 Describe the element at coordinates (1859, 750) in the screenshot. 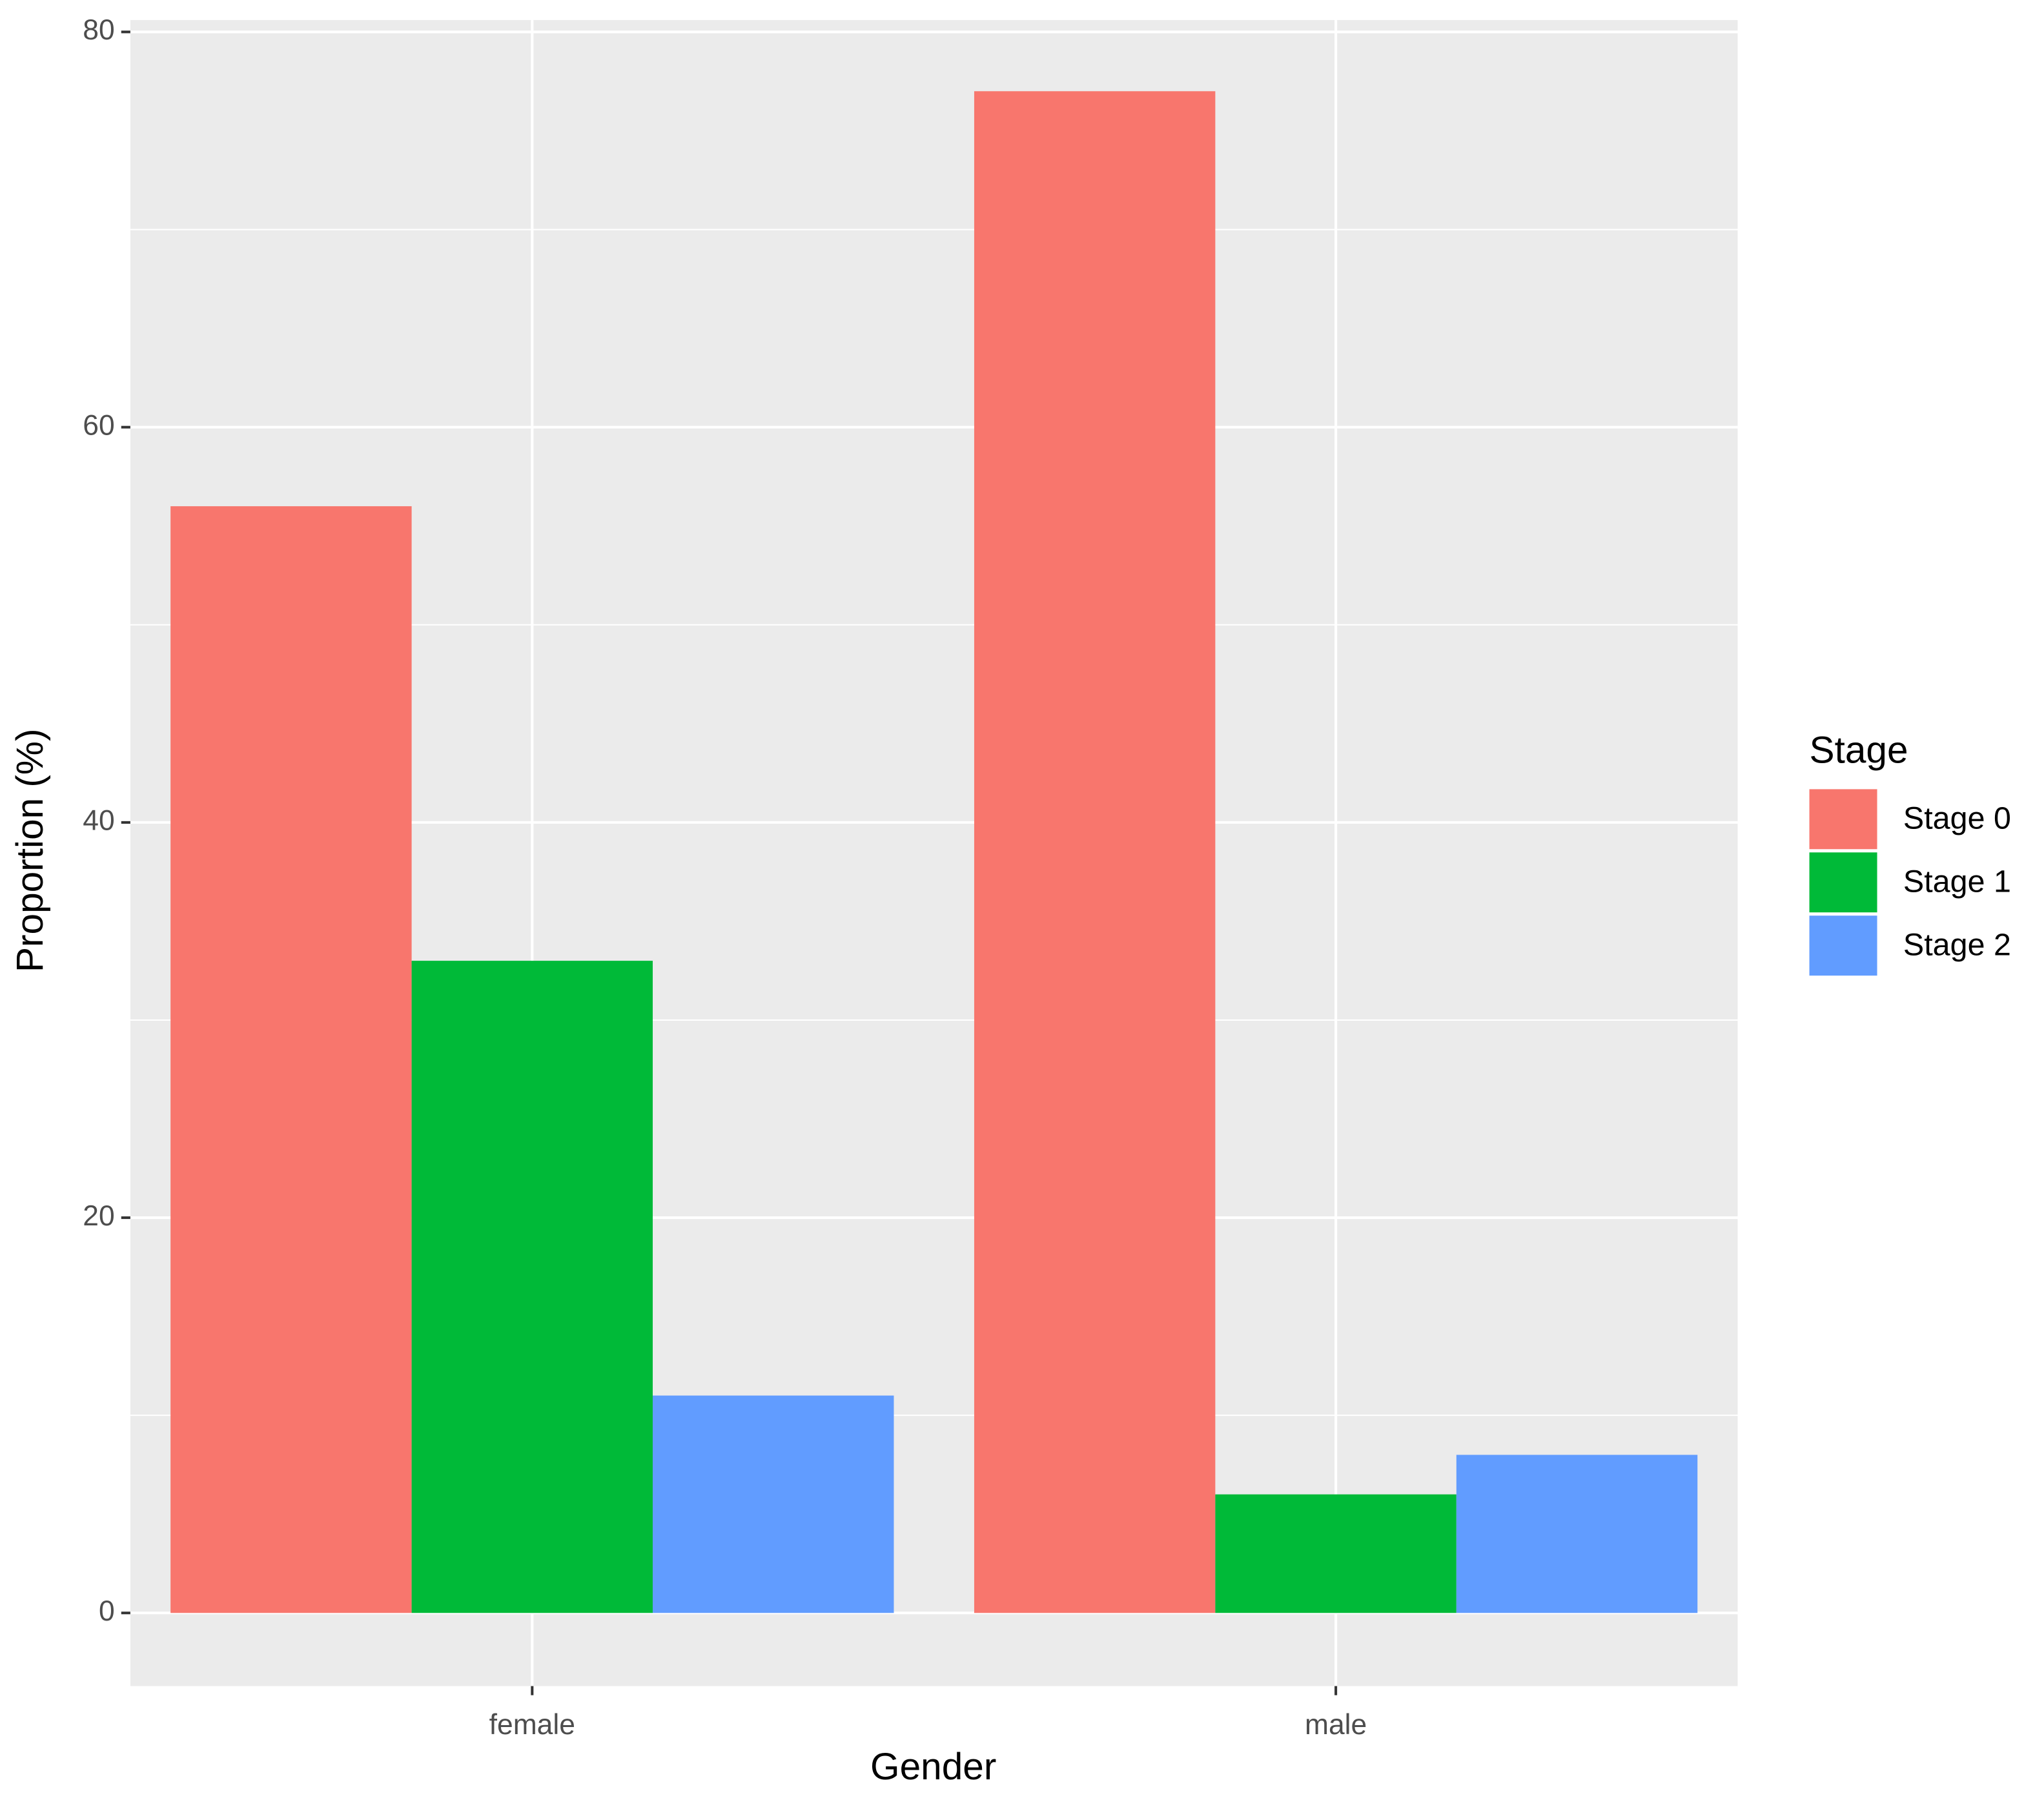

I see `legend-title: Stage` at that location.